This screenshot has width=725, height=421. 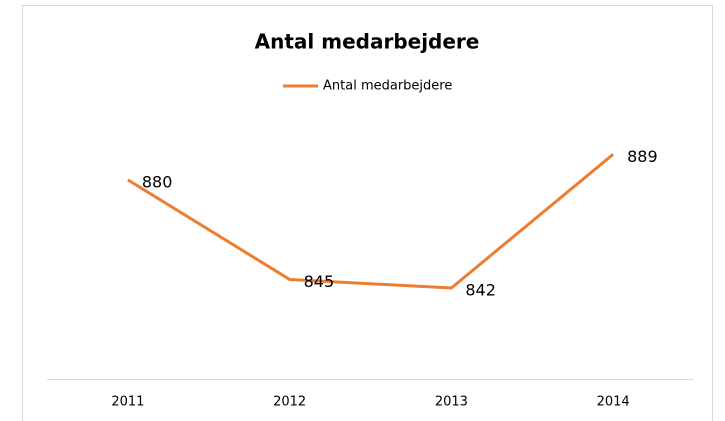 What do you see at coordinates (289, 402) in the screenshot?
I see `x-tick-label: 2012` at bounding box center [289, 402].